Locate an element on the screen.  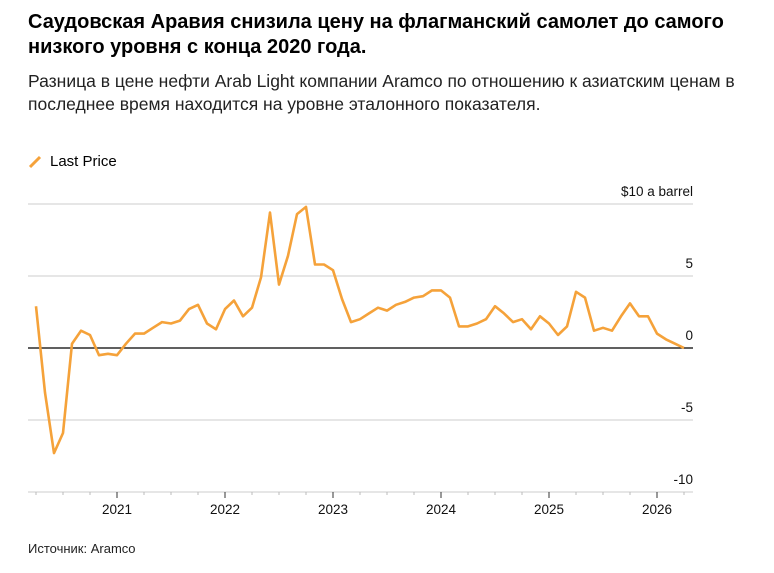
y-tick-label: 5 is located at coordinates (689, 263).